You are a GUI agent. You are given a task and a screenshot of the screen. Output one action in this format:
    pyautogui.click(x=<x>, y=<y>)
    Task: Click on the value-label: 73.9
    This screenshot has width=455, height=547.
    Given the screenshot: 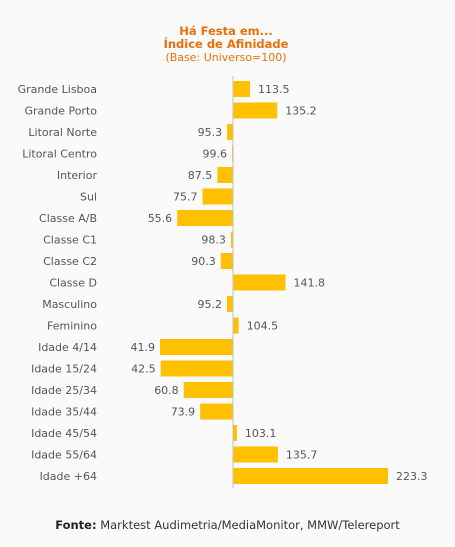 What is the action you would take?
    pyautogui.click(x=183, y=412)
    